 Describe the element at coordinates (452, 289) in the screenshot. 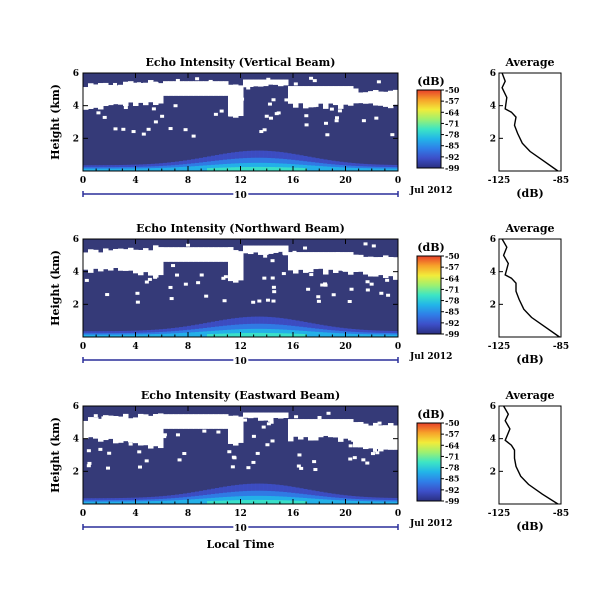

I see `colorbar-tick-label: -71` at that location.